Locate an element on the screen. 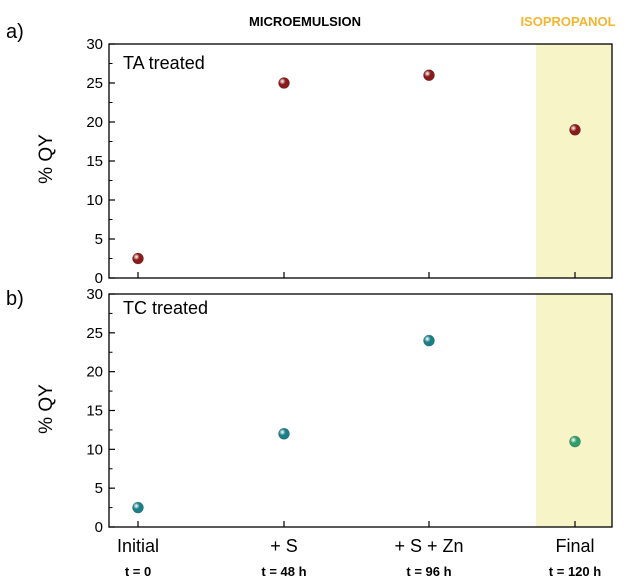 The image size is (630, 581). panel-b-label: b) is located at coordinates (15, 299).